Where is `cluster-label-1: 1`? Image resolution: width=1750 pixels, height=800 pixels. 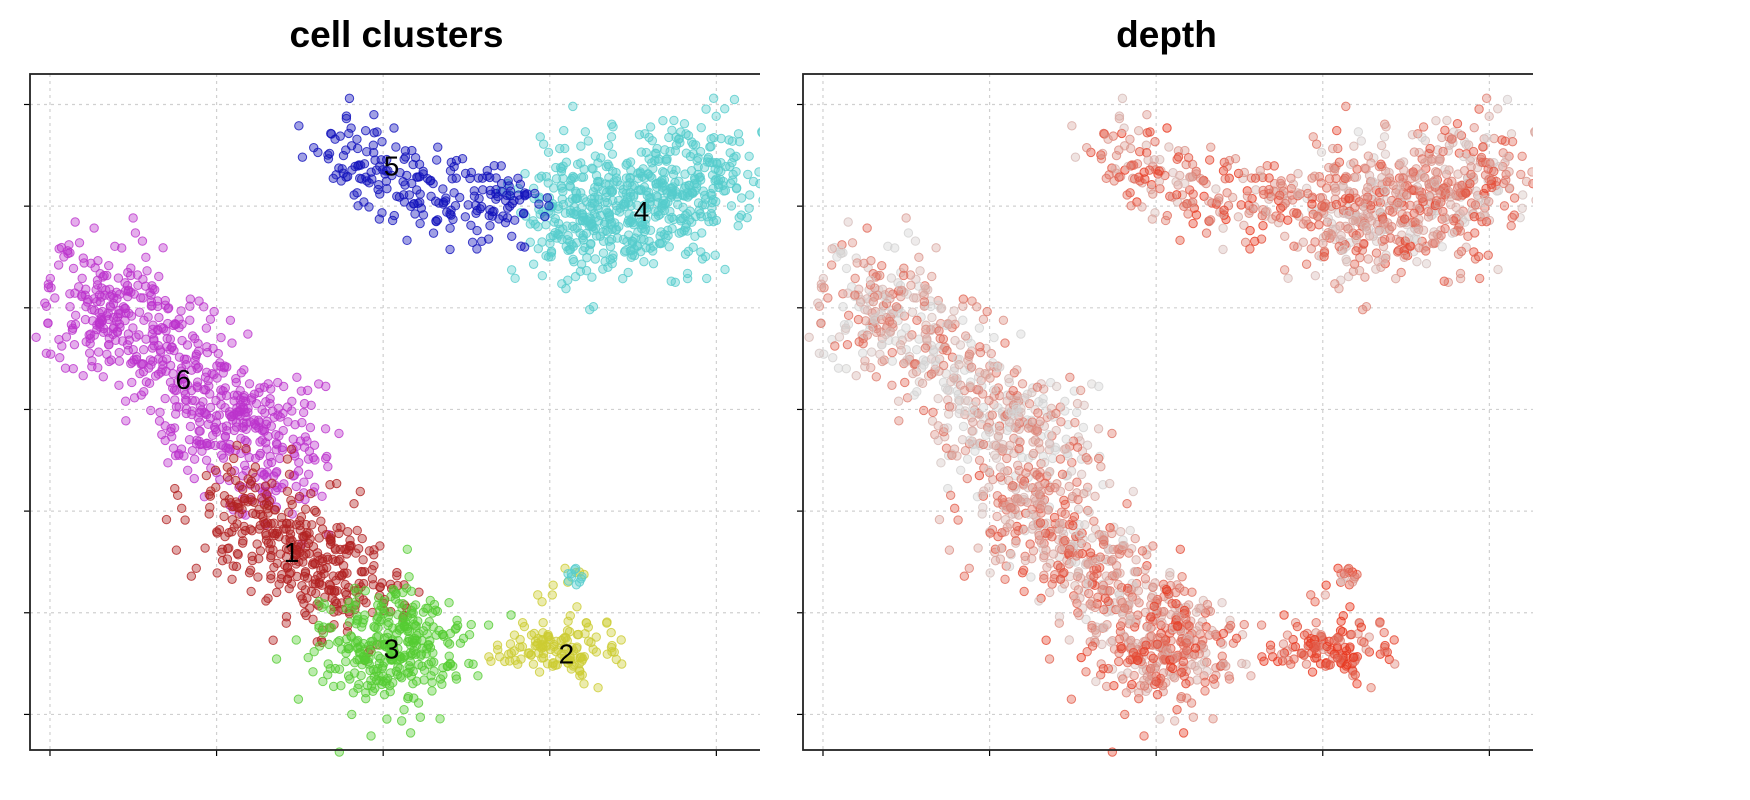 cluster-label-1: 1 is located at coordinates (292, 552).